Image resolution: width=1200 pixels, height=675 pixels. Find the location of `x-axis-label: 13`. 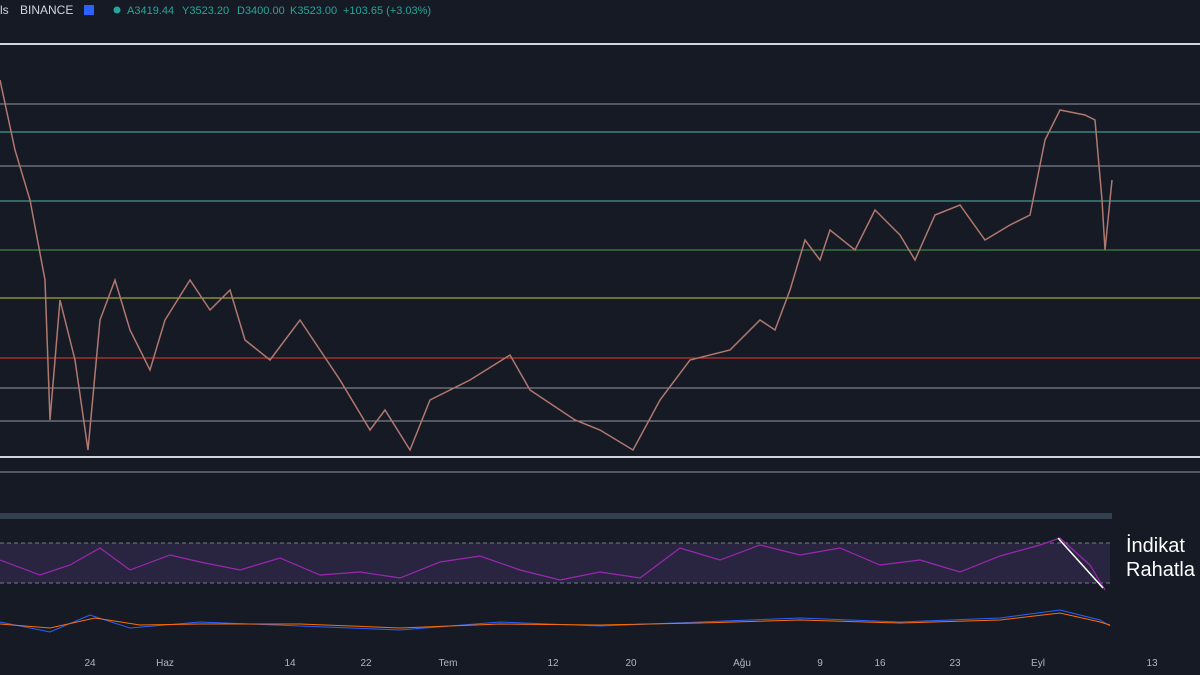

x-axis-label: 13 is located at coordinates (1152, 663).